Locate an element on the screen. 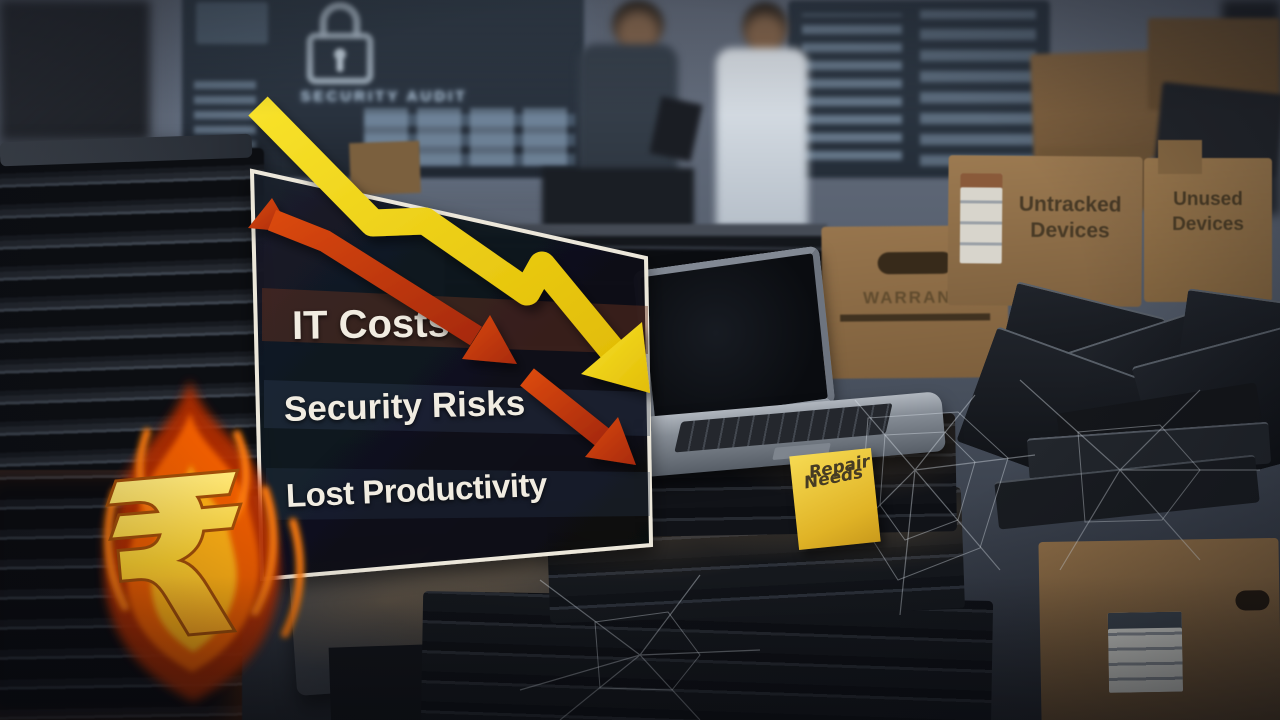  screen-title: SECURITY AUDIT is located at coordinates (384, 96).